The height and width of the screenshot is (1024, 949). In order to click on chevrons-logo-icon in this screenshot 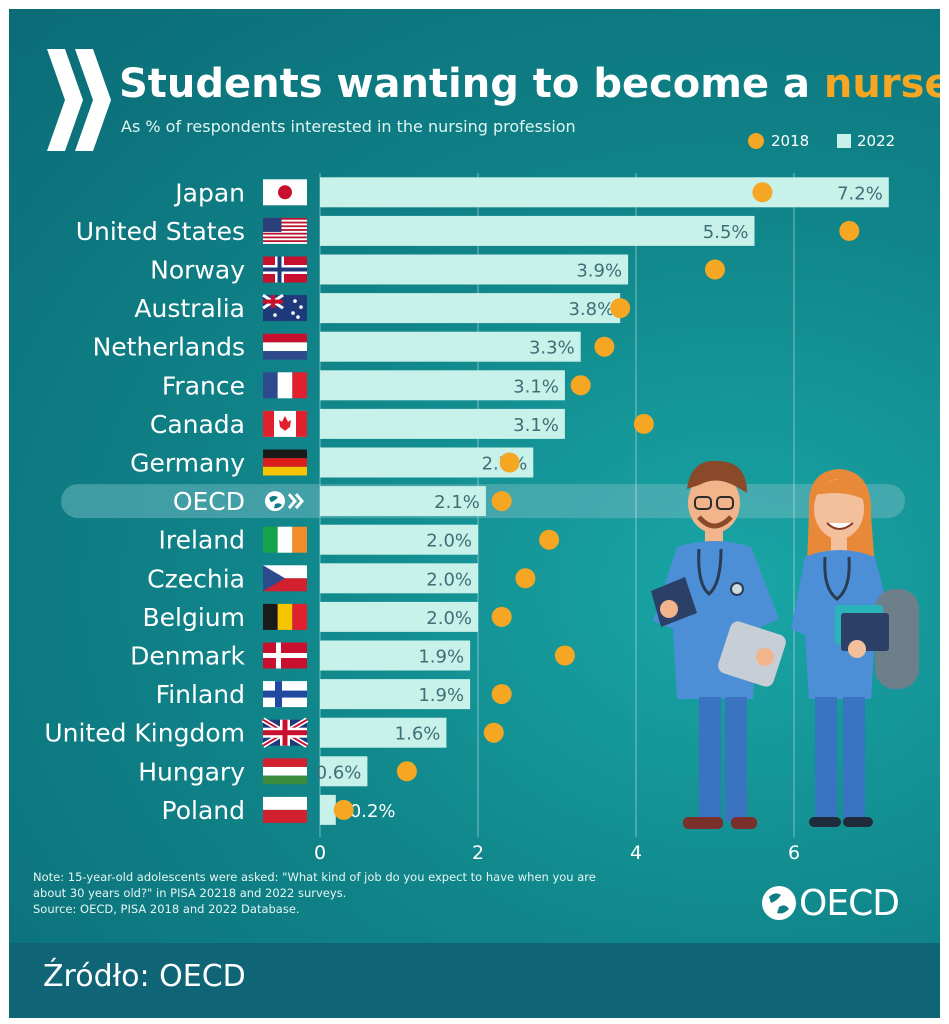, I will do `click(79, 100)`.